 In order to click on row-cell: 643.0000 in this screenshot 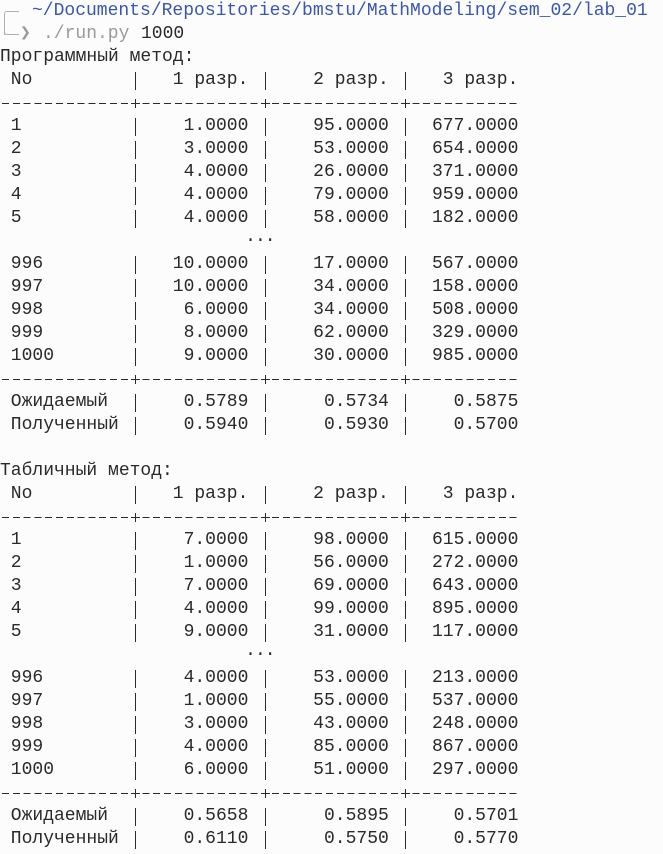, I will do `click(475, 586)`.